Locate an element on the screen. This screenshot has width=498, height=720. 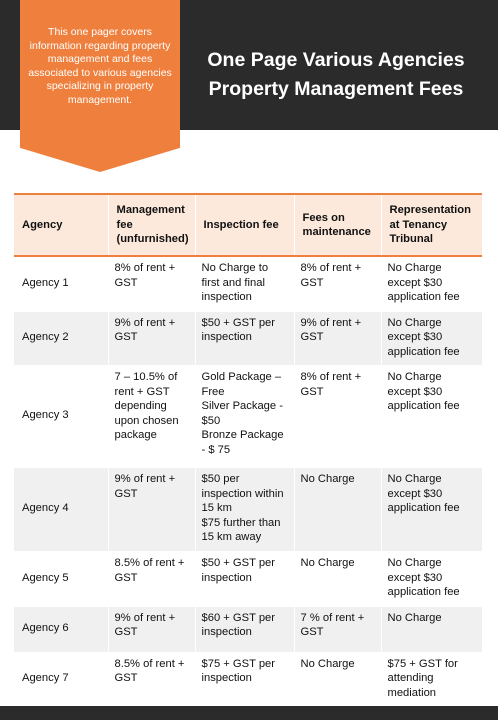
cell-agency: Agency 4 is located at coordinates (61, 509).